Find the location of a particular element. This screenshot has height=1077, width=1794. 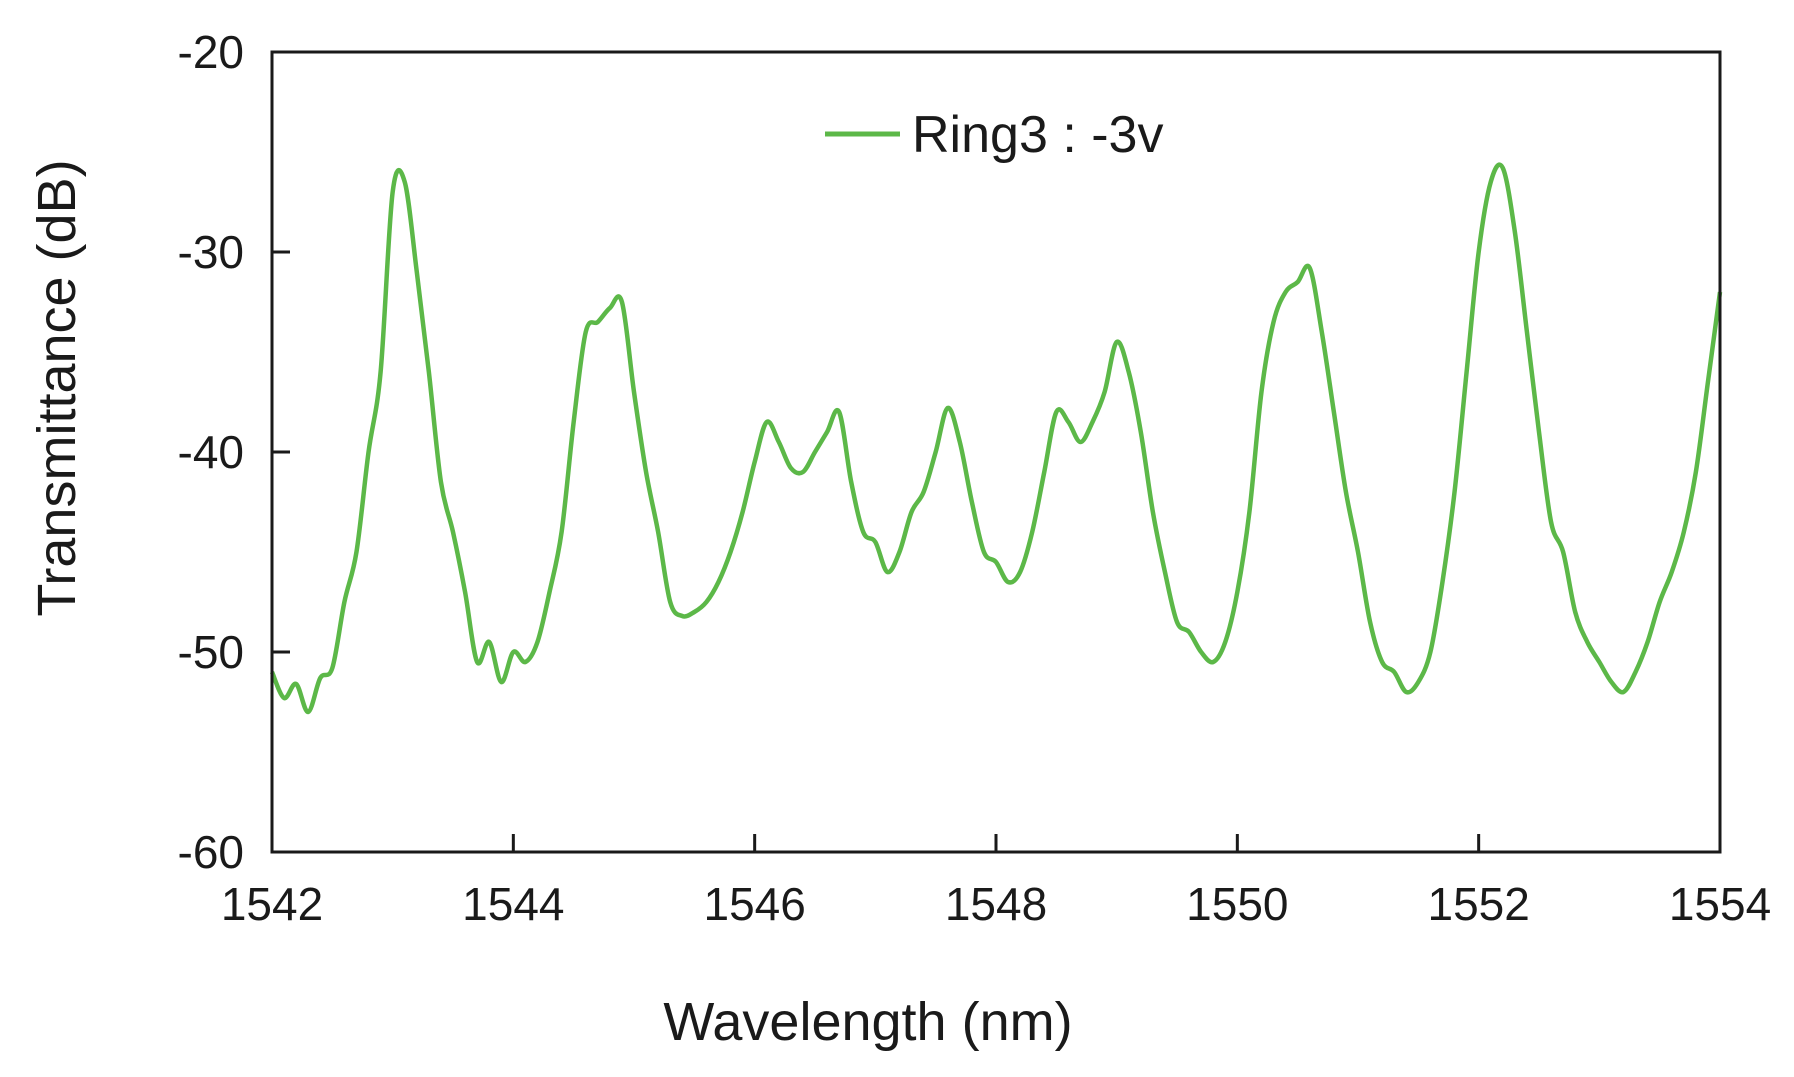

x-axis-title: Wavelength (nm) is located at coordinates (867, 1022).